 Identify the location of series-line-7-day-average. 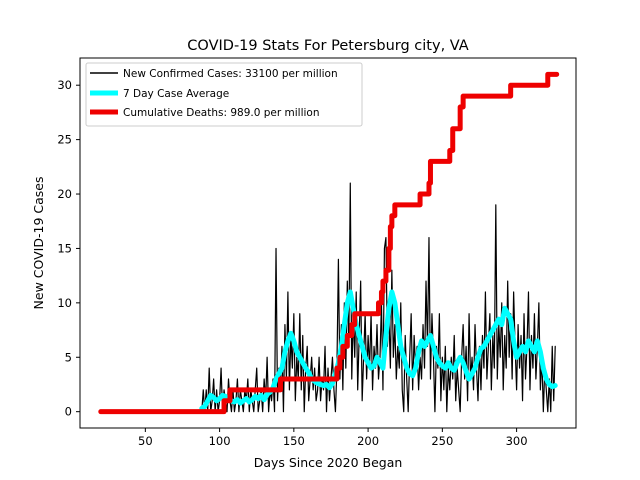
(378, 350).